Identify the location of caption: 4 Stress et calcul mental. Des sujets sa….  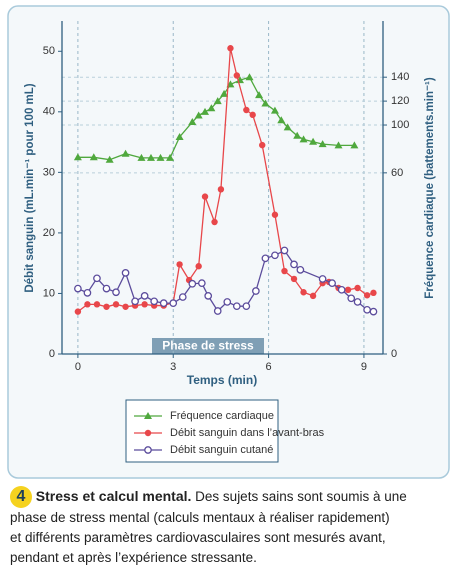
(230, 527).